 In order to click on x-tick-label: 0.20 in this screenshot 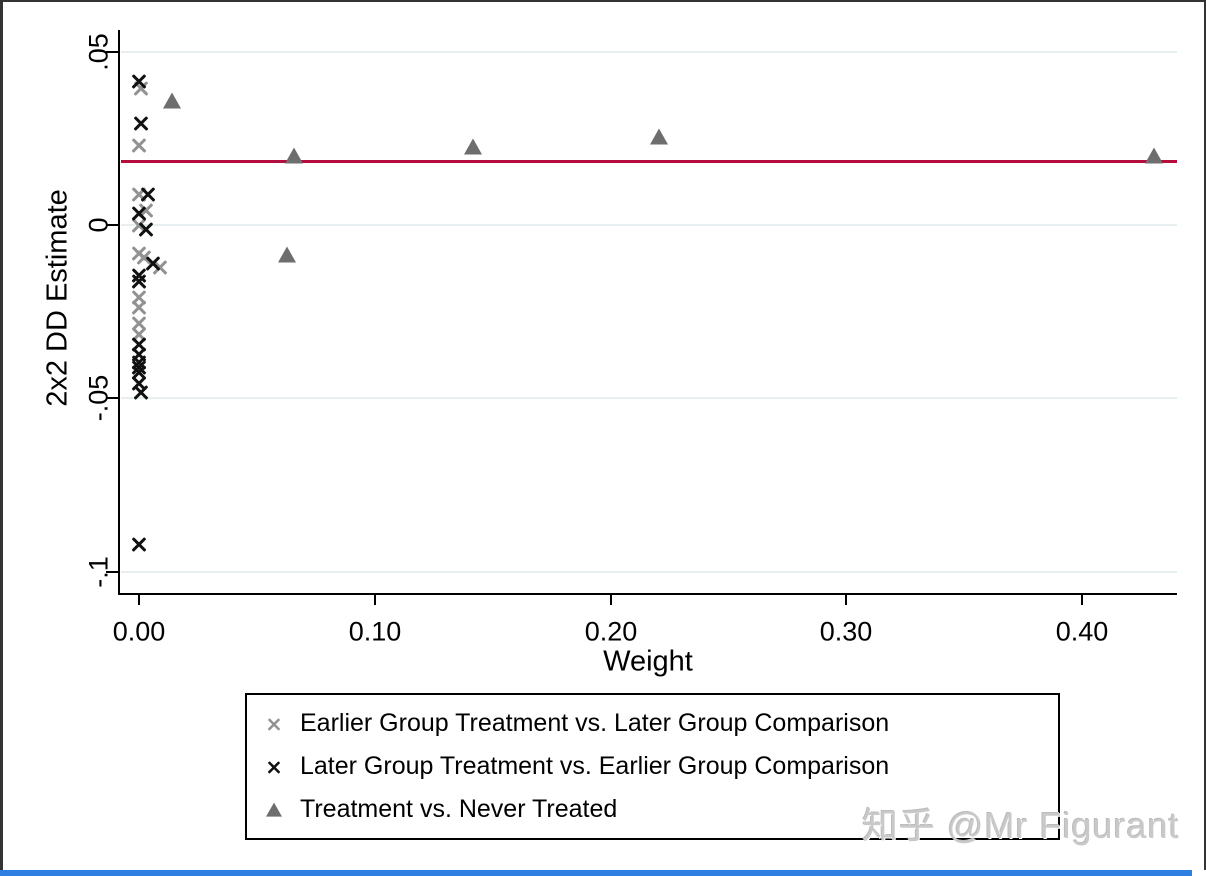, I will do `click(611, 631)`.